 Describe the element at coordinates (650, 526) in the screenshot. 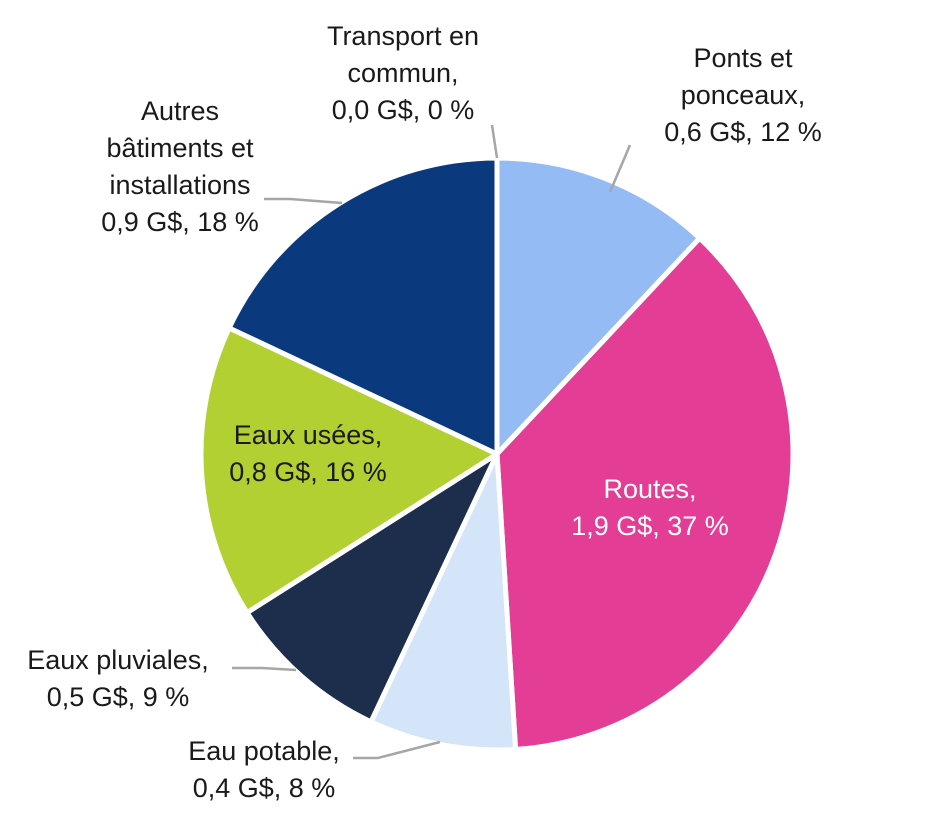

I see `slice-label-line: 1,9 G$, 37 %` at that location.